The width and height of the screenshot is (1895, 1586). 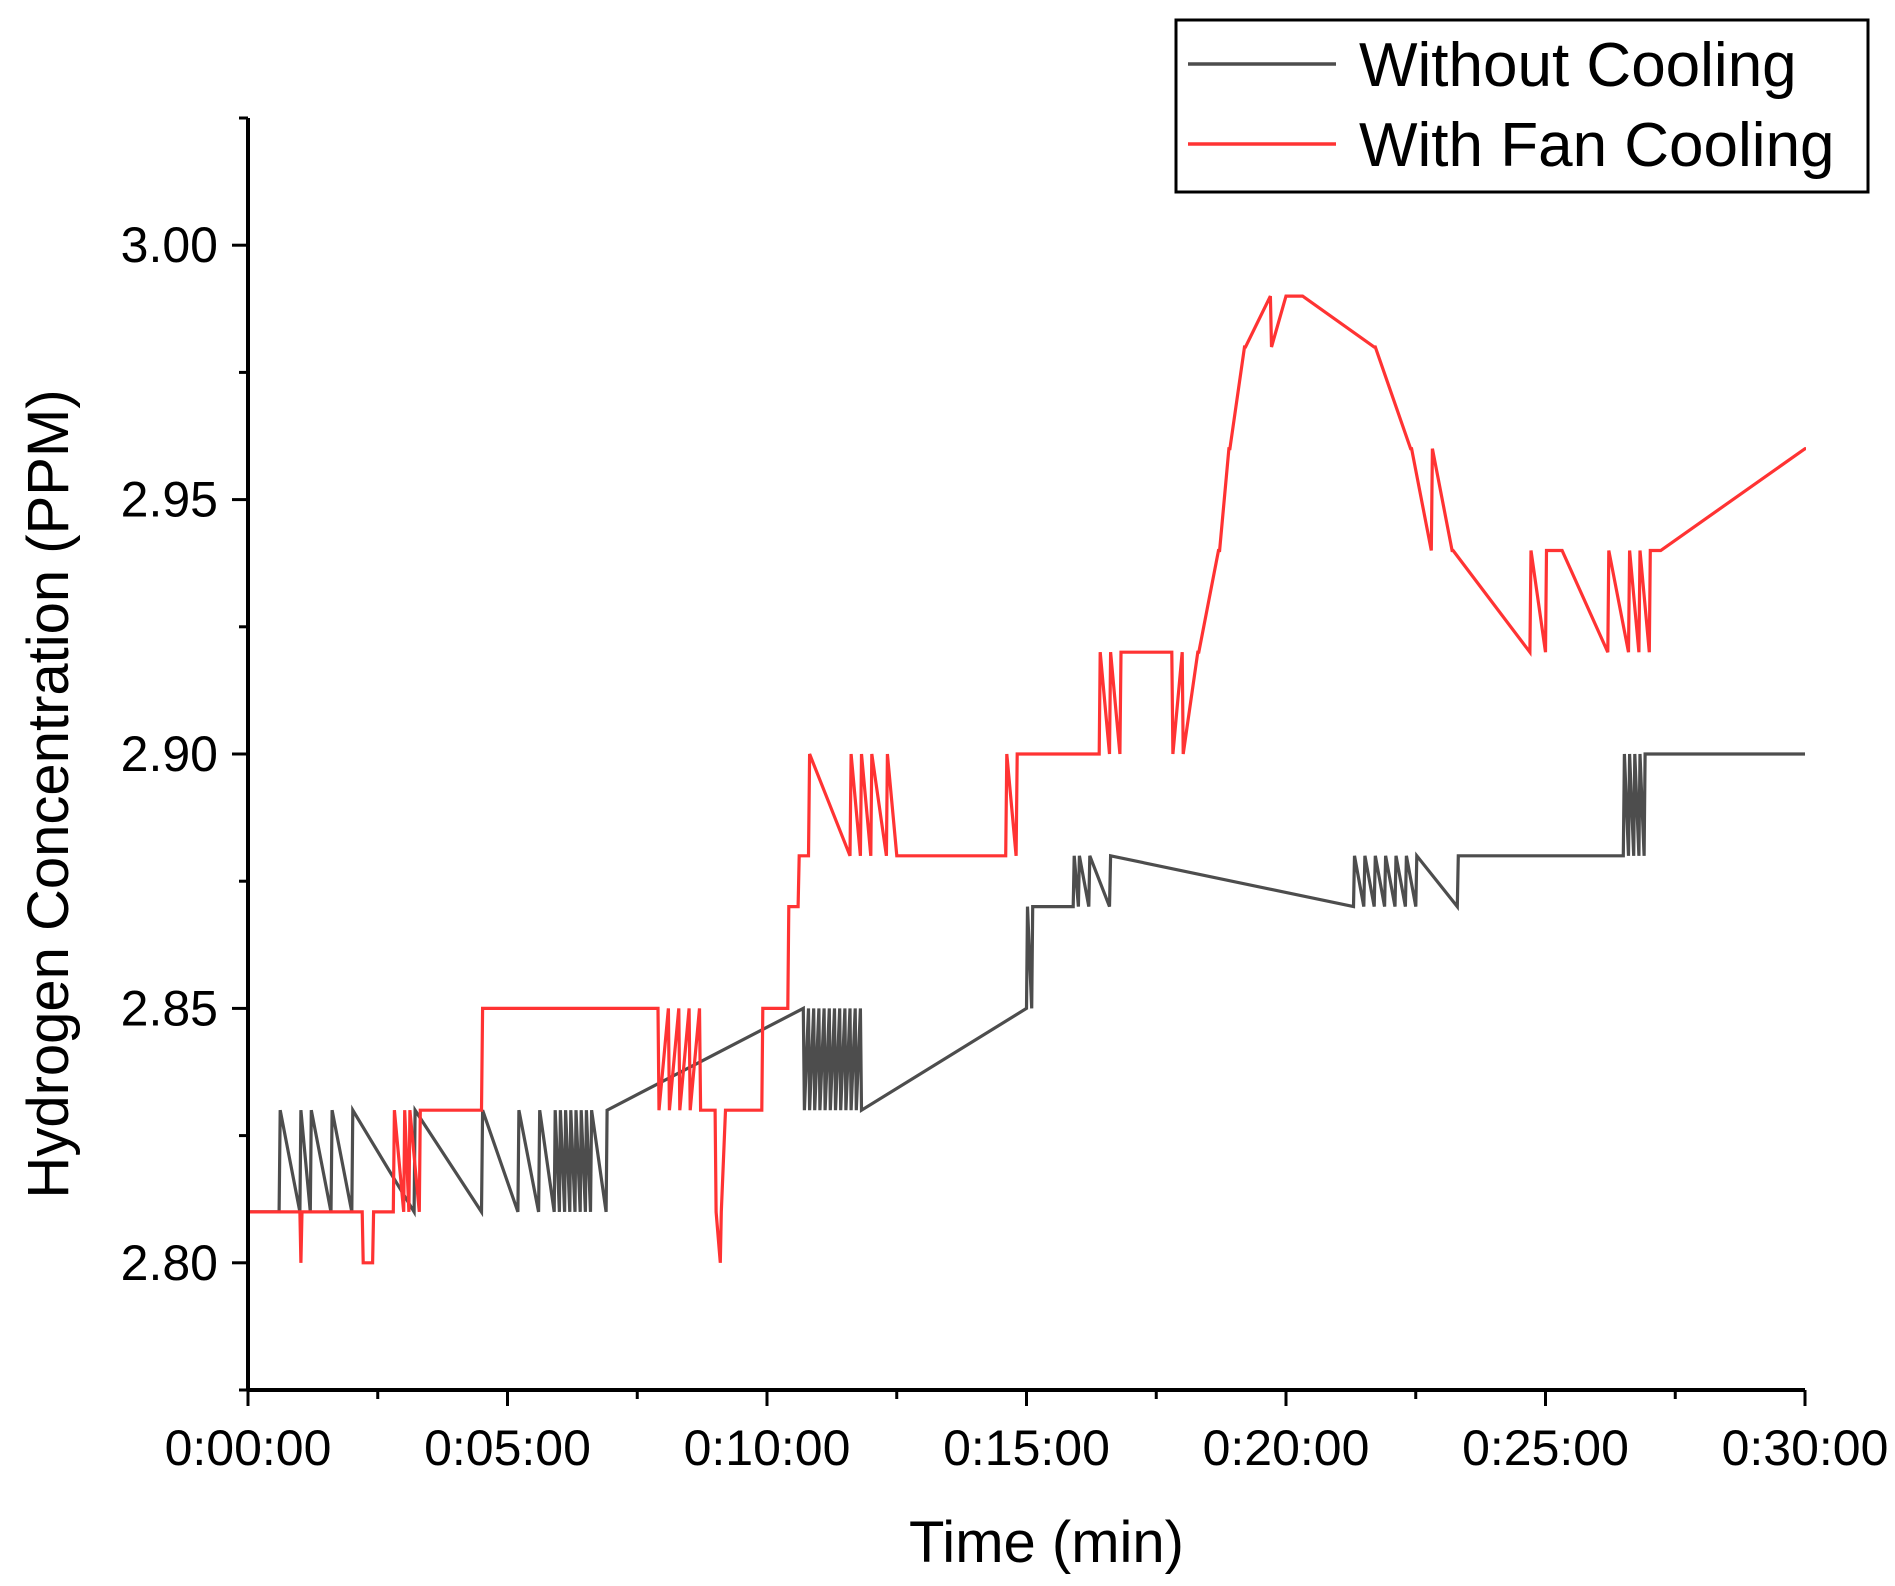 I want to click on y-tick-label: 3.00, so click(x=169, y=245).